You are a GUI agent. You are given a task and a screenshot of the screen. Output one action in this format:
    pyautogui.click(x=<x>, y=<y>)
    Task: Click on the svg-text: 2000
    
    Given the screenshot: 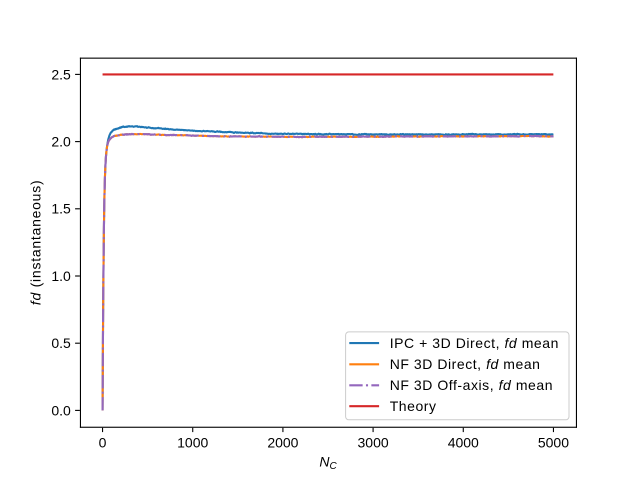 What is the action you would take?
    pyautogui.click(x=282, y=443)
    